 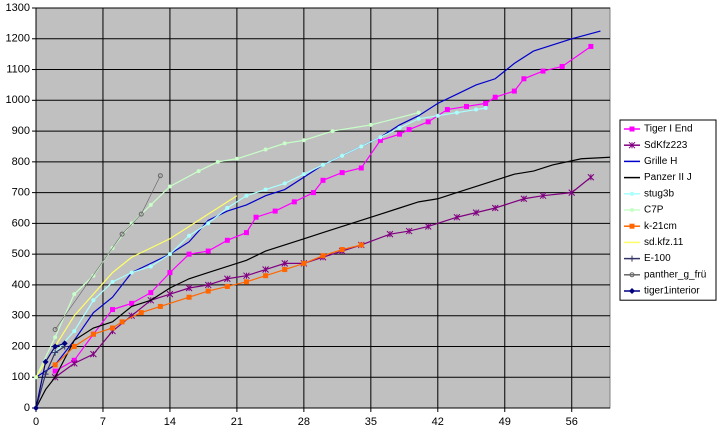 I want to click on x-tick-label: 49, so click(x=505, y=422).